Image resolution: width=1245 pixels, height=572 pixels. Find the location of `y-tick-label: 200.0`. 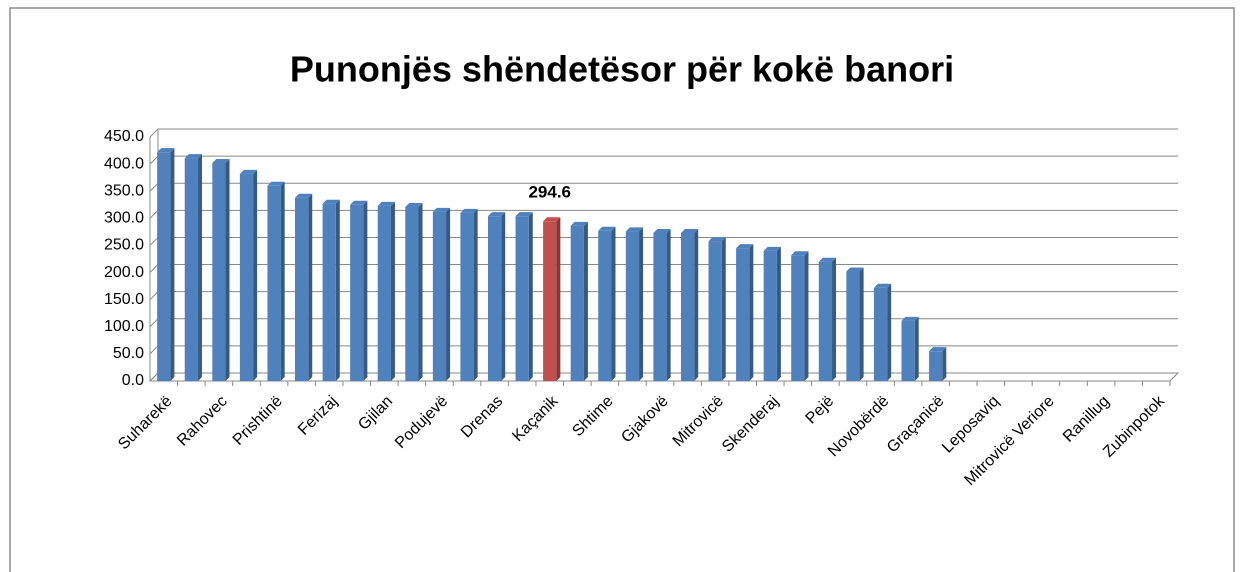

y-tick-label: 200.0 is located at coordinates (124, 272).